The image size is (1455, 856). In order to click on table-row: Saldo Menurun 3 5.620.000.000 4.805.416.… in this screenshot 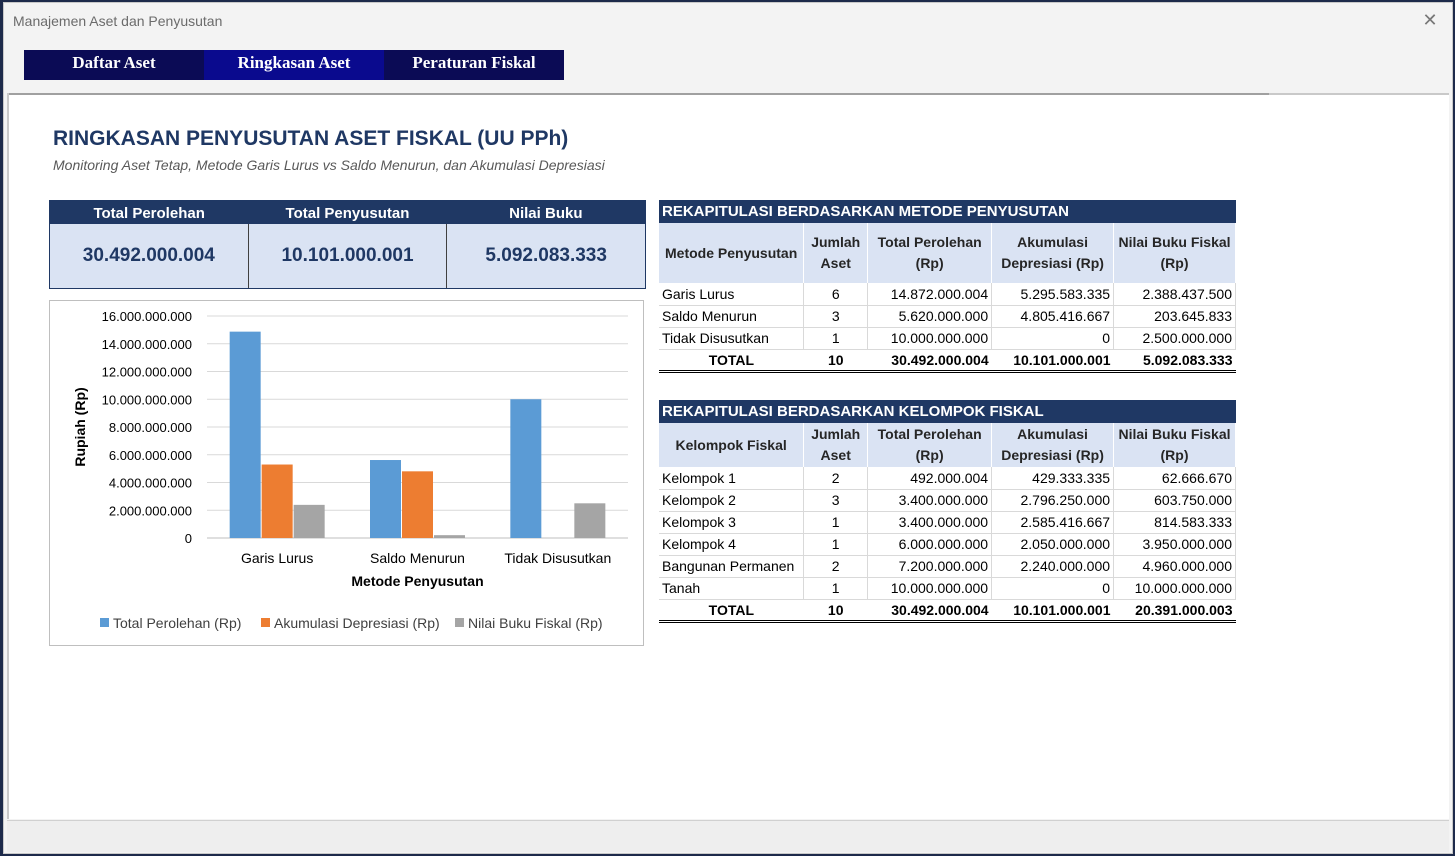, I will do `click(947, 316)`.